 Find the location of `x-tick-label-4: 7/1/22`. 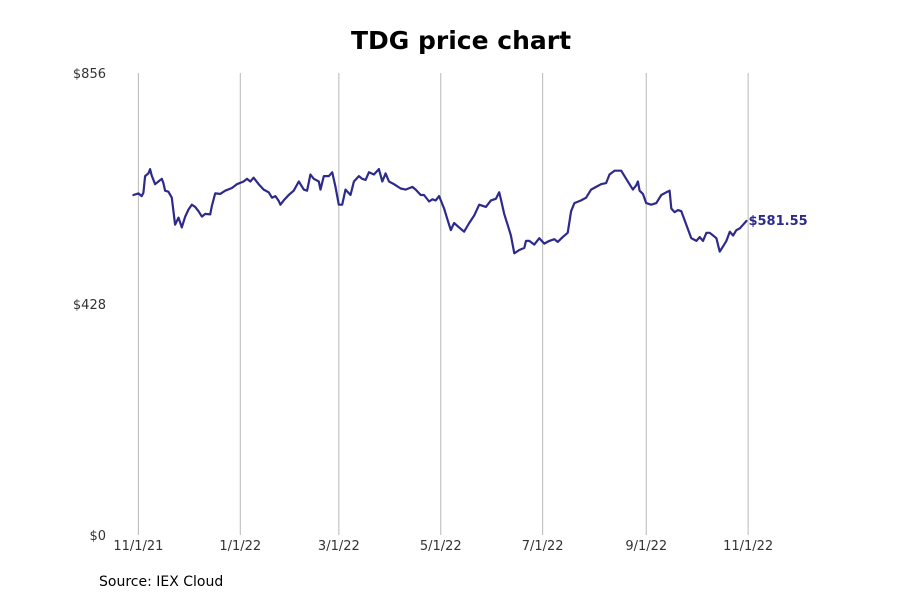

x-tick-label-4: 7/1/22 is located at coordinates (543, 546).